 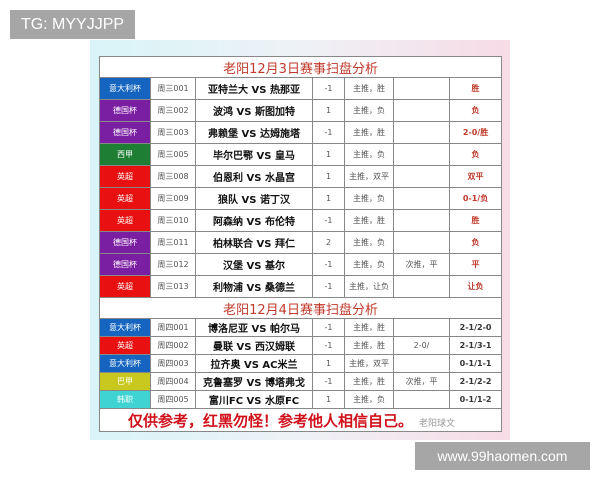 I want to click on match-code: 周三005, so click(x=173, y=154).